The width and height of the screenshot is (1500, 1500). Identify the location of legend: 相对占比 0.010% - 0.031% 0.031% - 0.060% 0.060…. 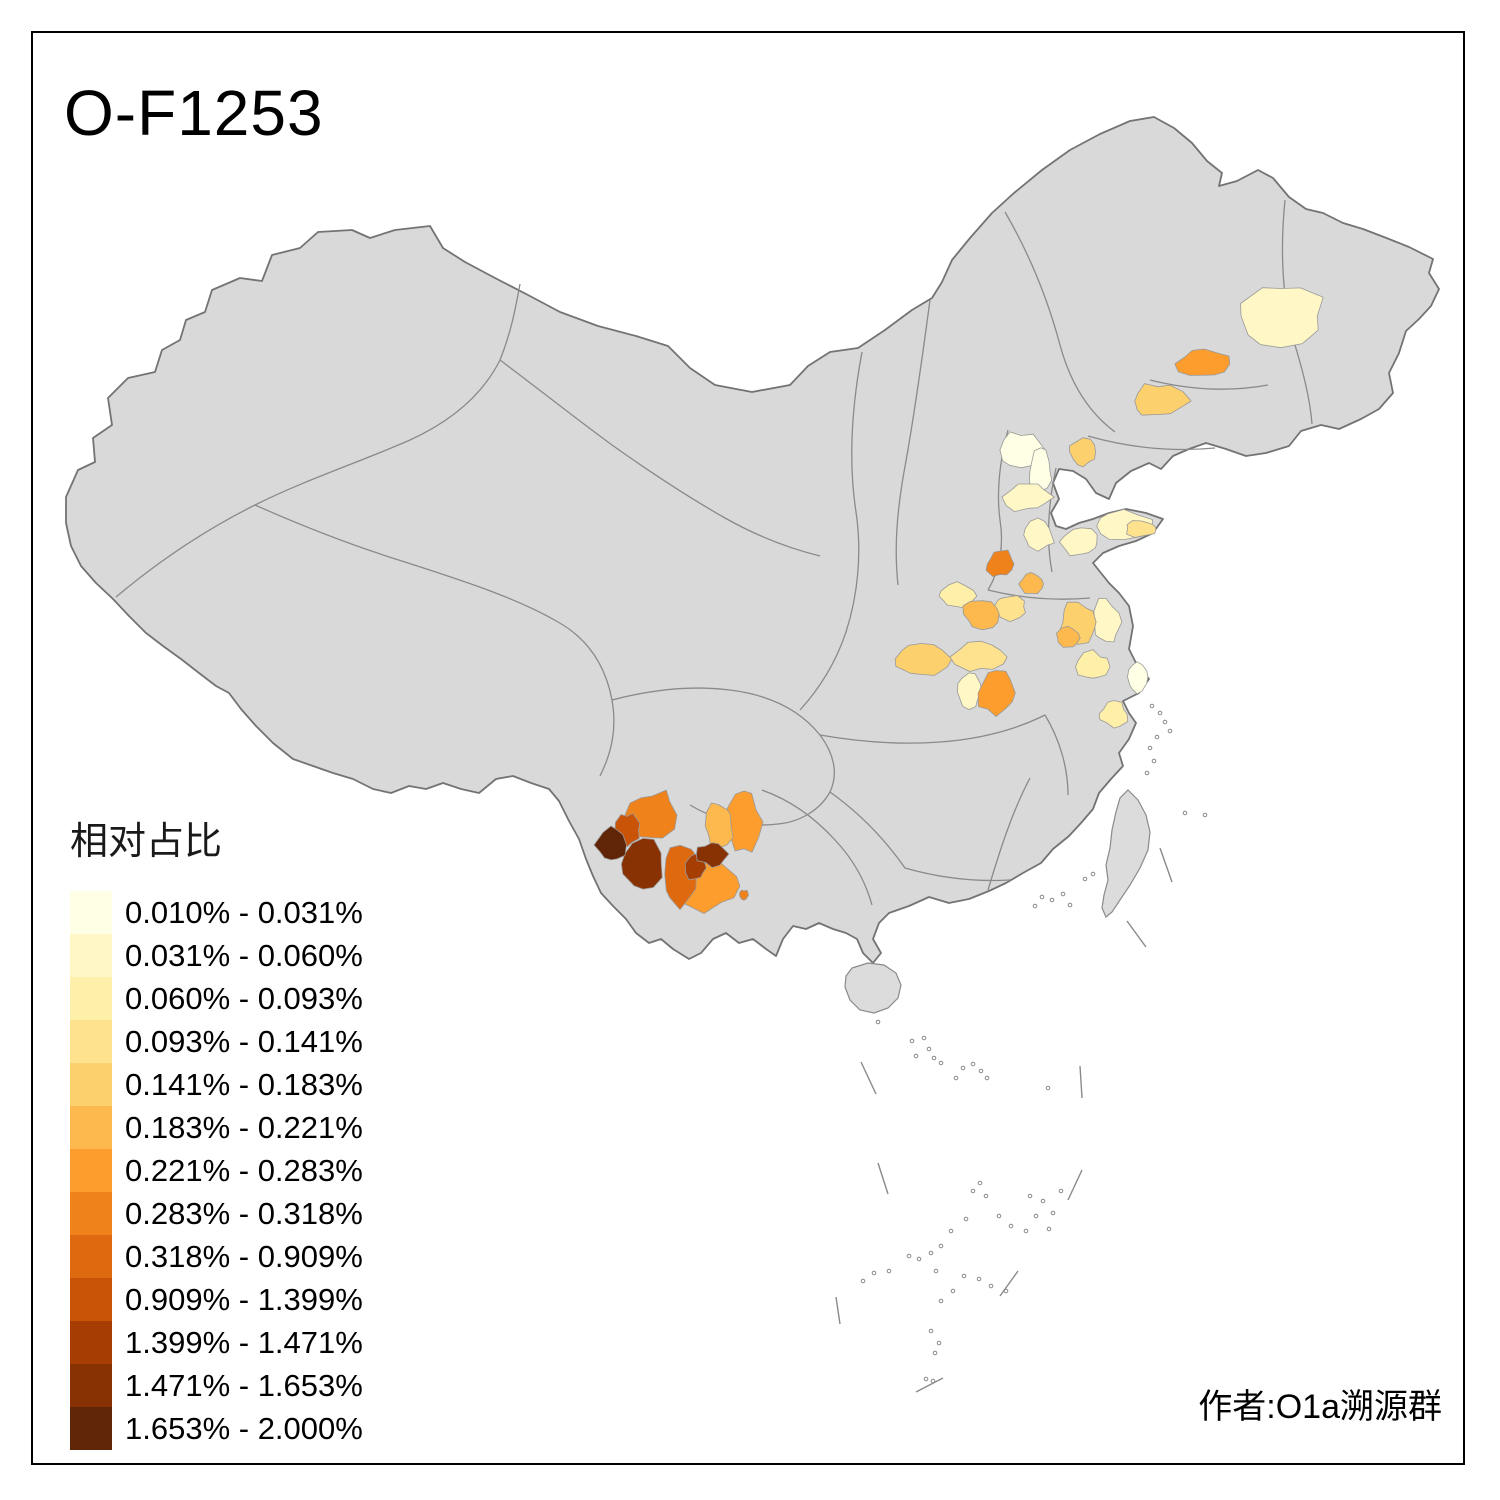
(216, 1130).